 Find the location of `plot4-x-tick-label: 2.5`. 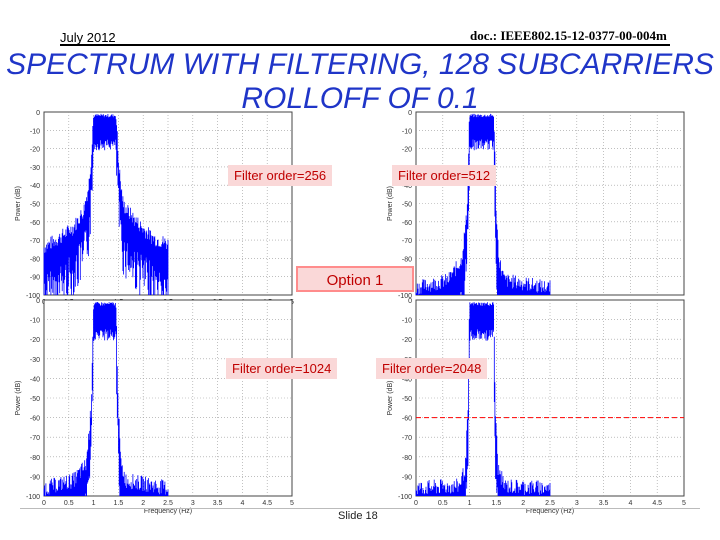

plot4-x-tick-label: 2.5 is located at coordinates (550, 503).